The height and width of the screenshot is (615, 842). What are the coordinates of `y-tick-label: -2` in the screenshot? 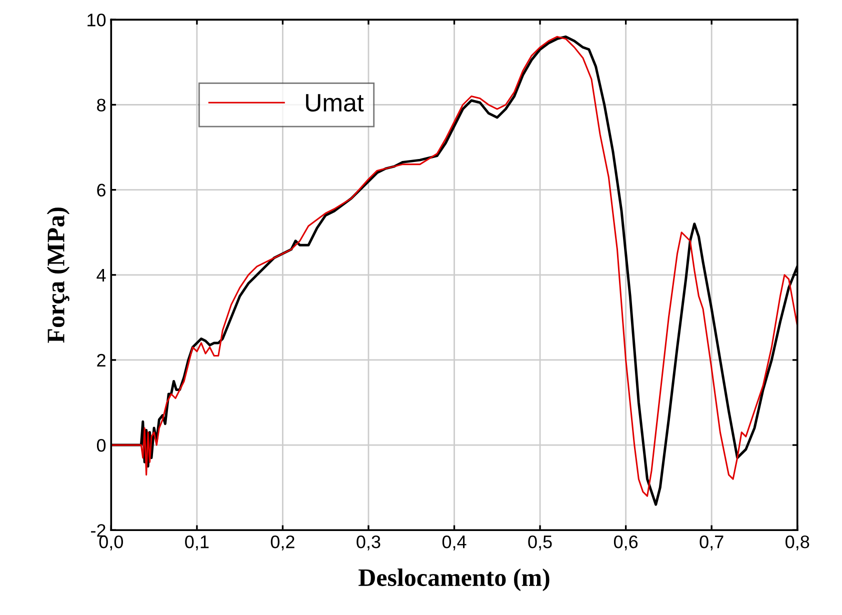 It's located at (98, 530).